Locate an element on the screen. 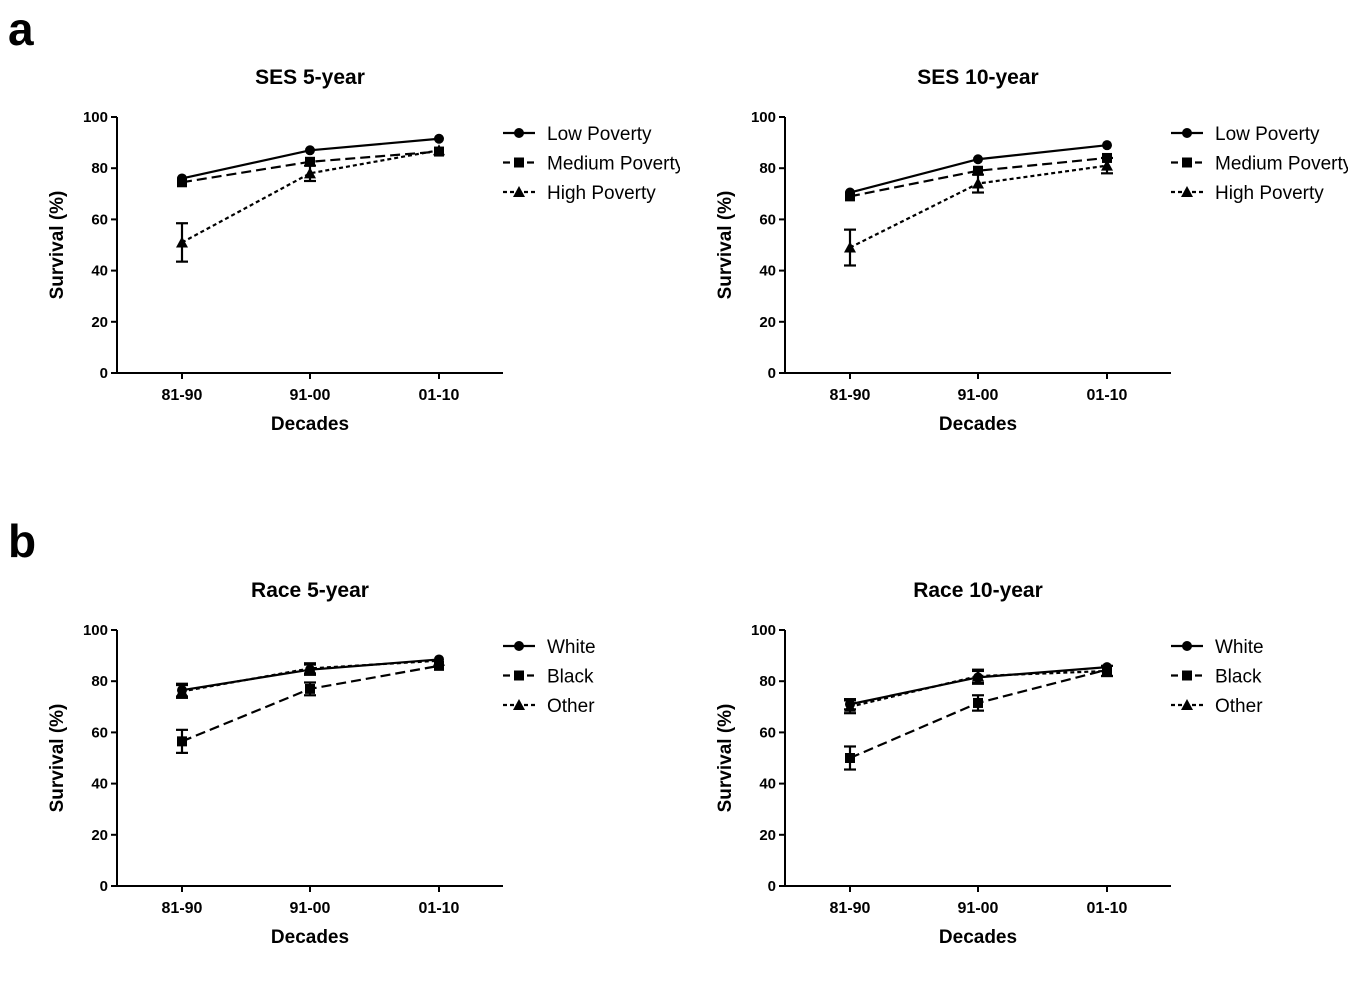 This screenshot has height=991, width=1367. panel-label-a: a is located at coordinates (21, 29).